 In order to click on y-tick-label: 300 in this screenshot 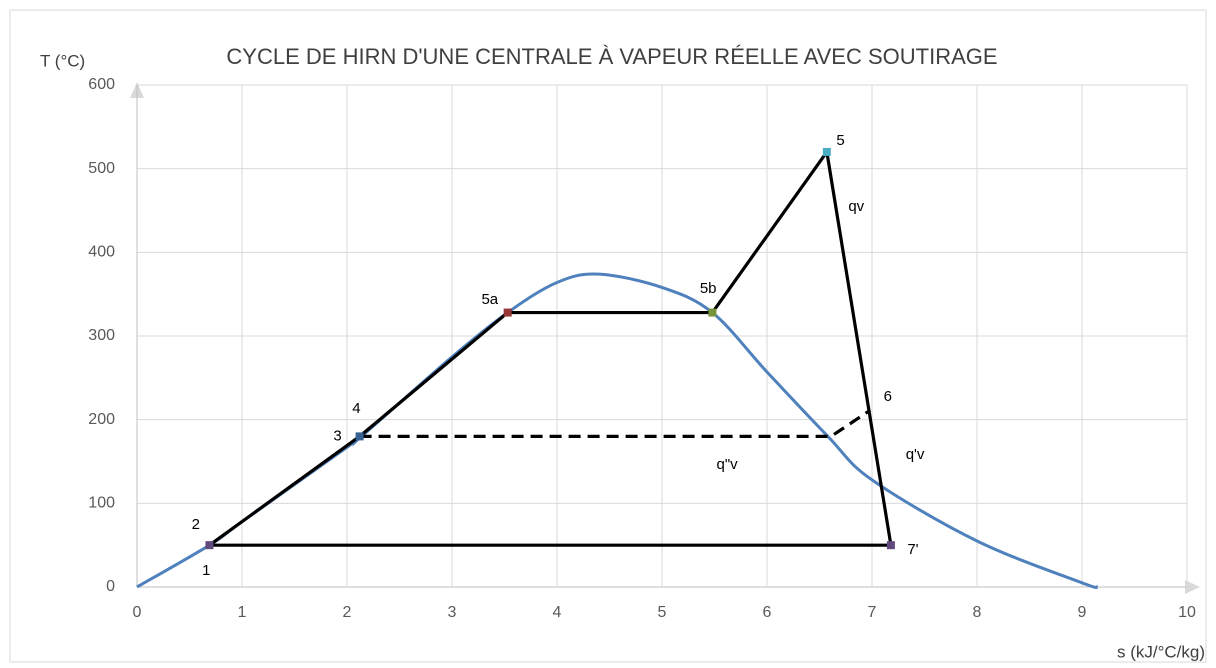, I will do `click(101, 335)`.